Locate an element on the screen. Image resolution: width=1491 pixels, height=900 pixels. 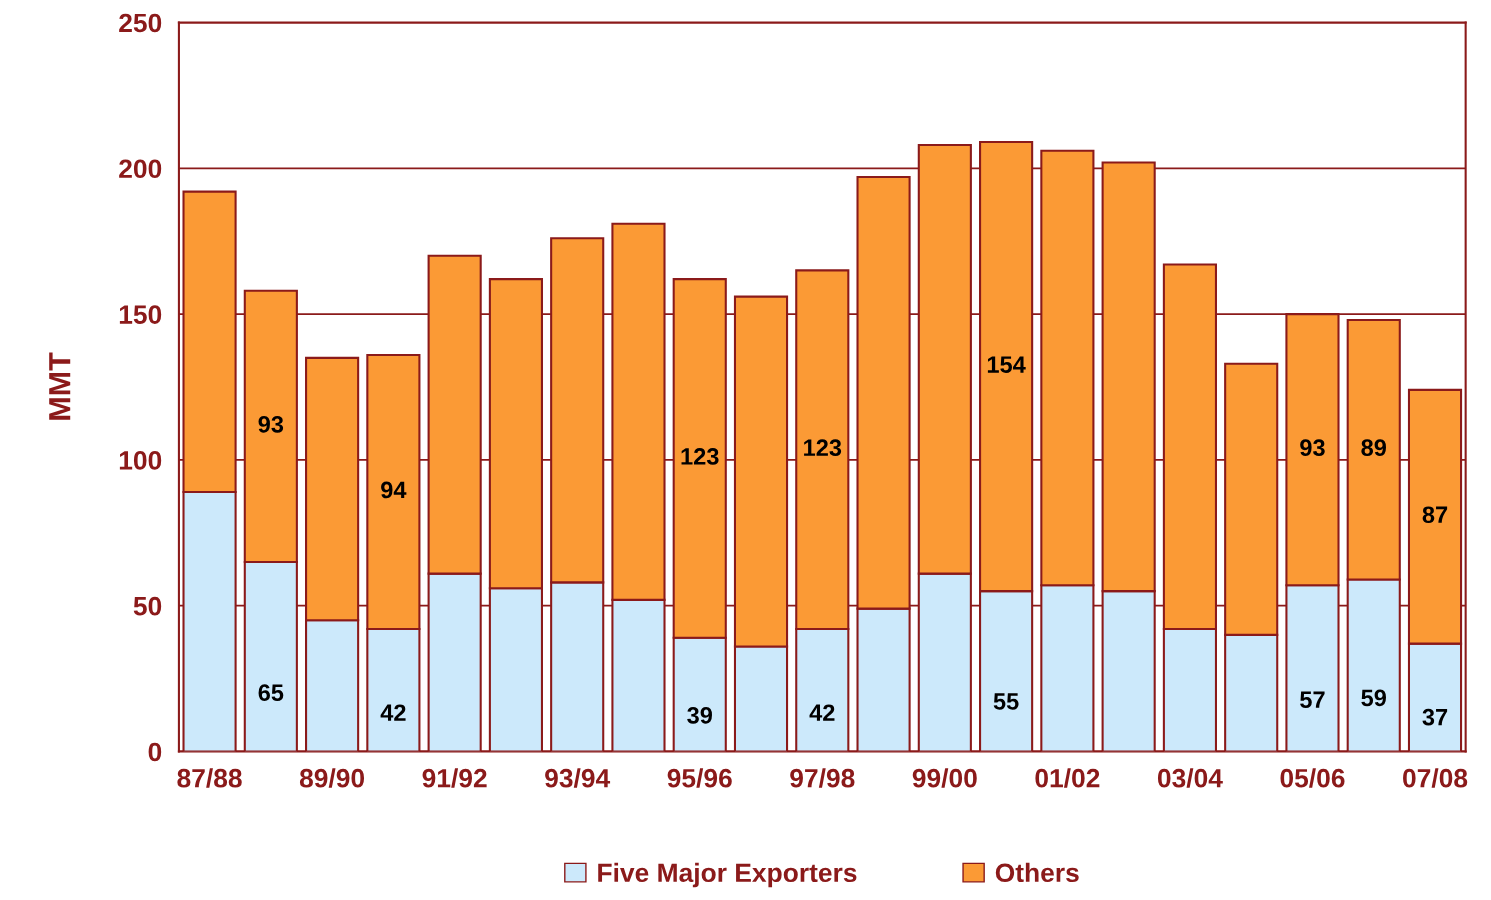
legend-label: Five Major Exporters is located at coordinates (727, 875).